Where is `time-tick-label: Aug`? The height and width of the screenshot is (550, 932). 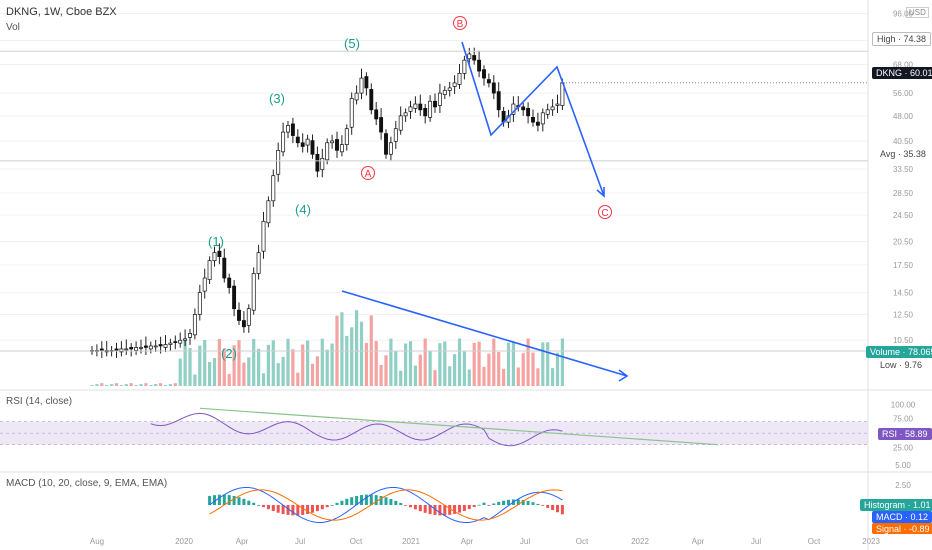 time-tick-label: Aug is located at coordinates (97, 541).